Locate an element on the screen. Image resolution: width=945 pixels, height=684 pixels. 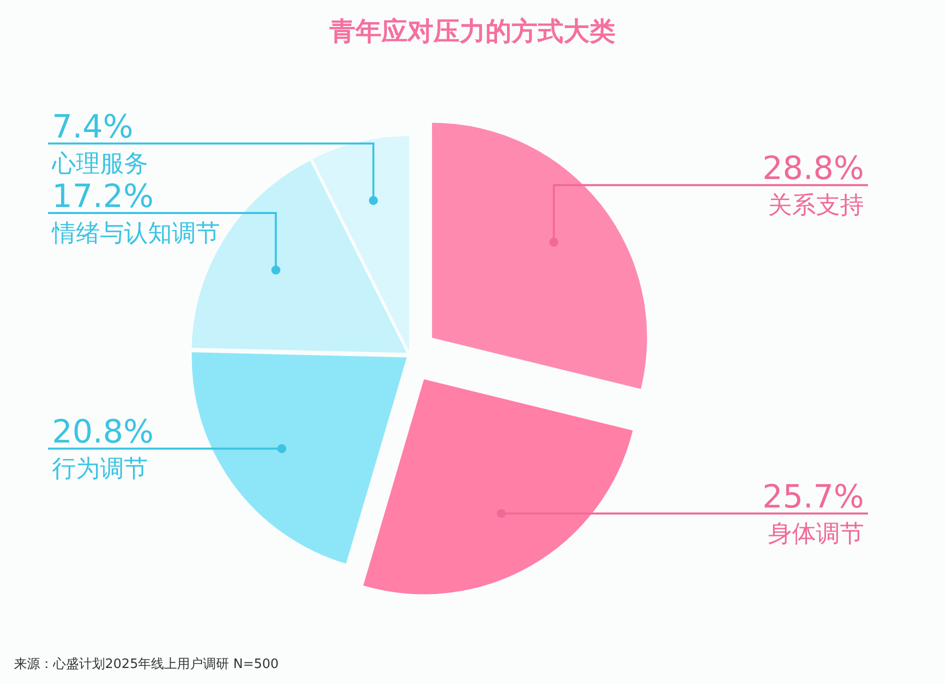
slice-label: 心理服务 is located at coordinates (99, 163).